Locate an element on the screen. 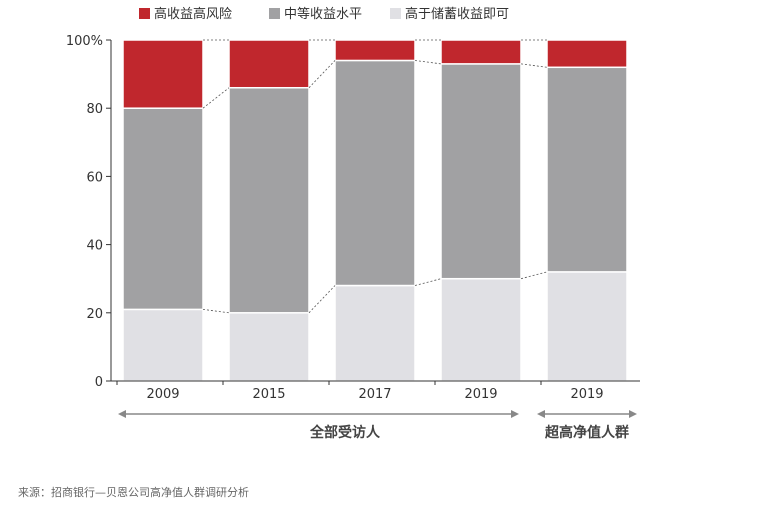  group-label-2: 超高净值人群 is located at coordinates (586, 432).